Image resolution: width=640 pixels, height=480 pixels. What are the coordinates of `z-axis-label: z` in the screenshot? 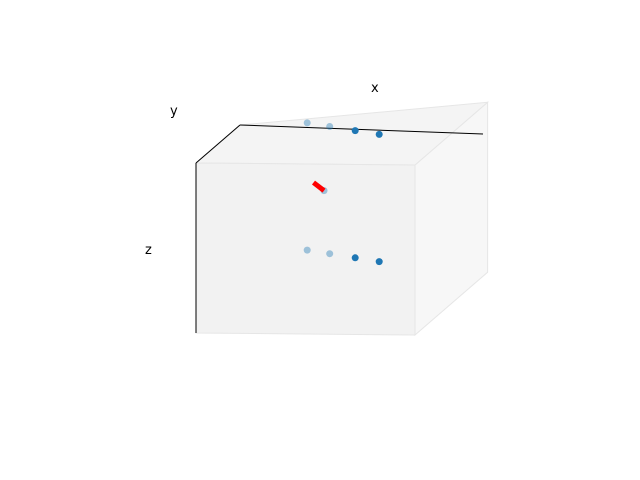 It's located at (148, 250).